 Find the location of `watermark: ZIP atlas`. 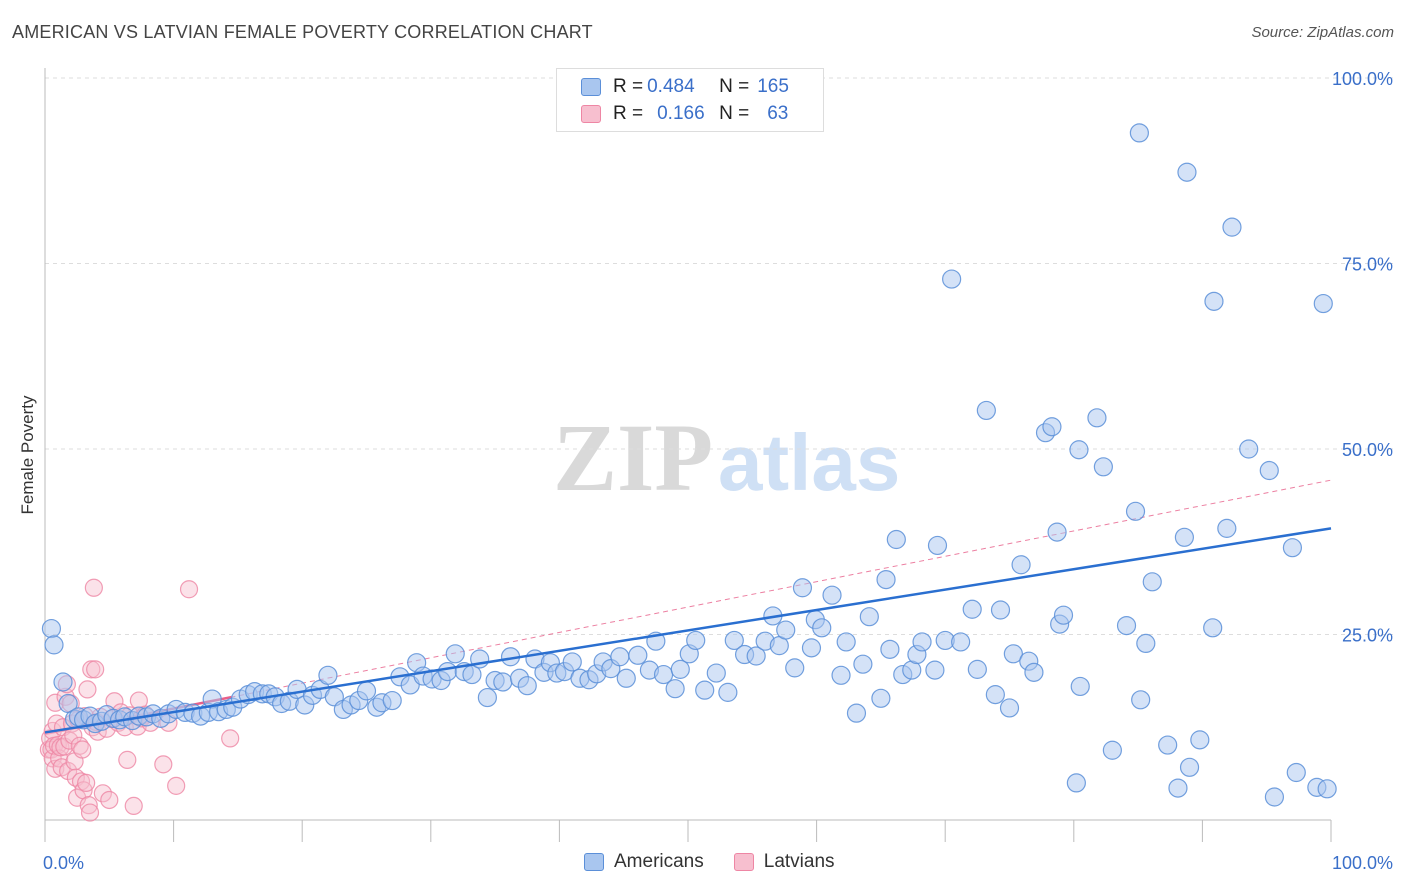

watermark: ZIP atlas is located at coordinates (726, 457).